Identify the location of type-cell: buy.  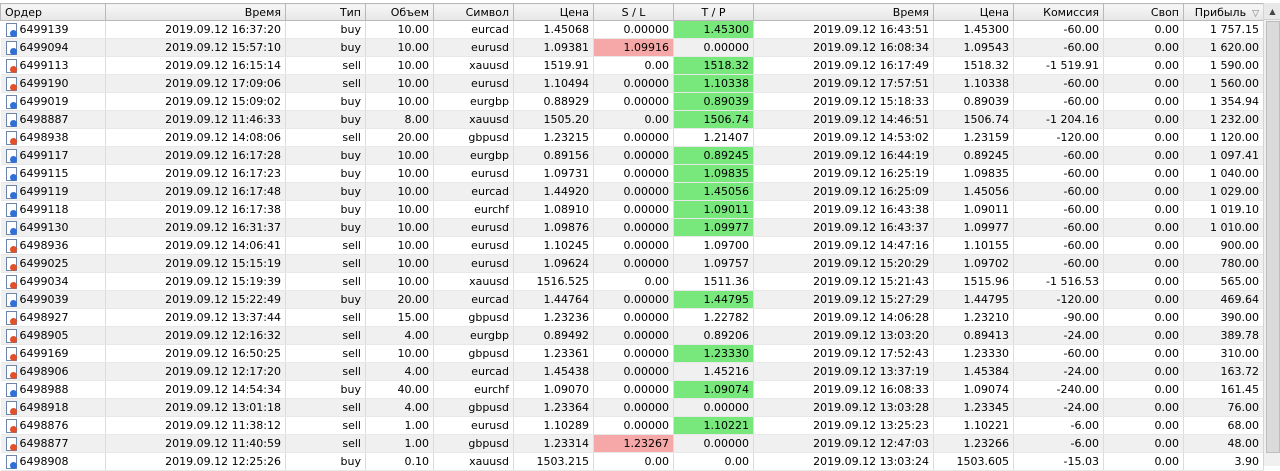
(325, 29).